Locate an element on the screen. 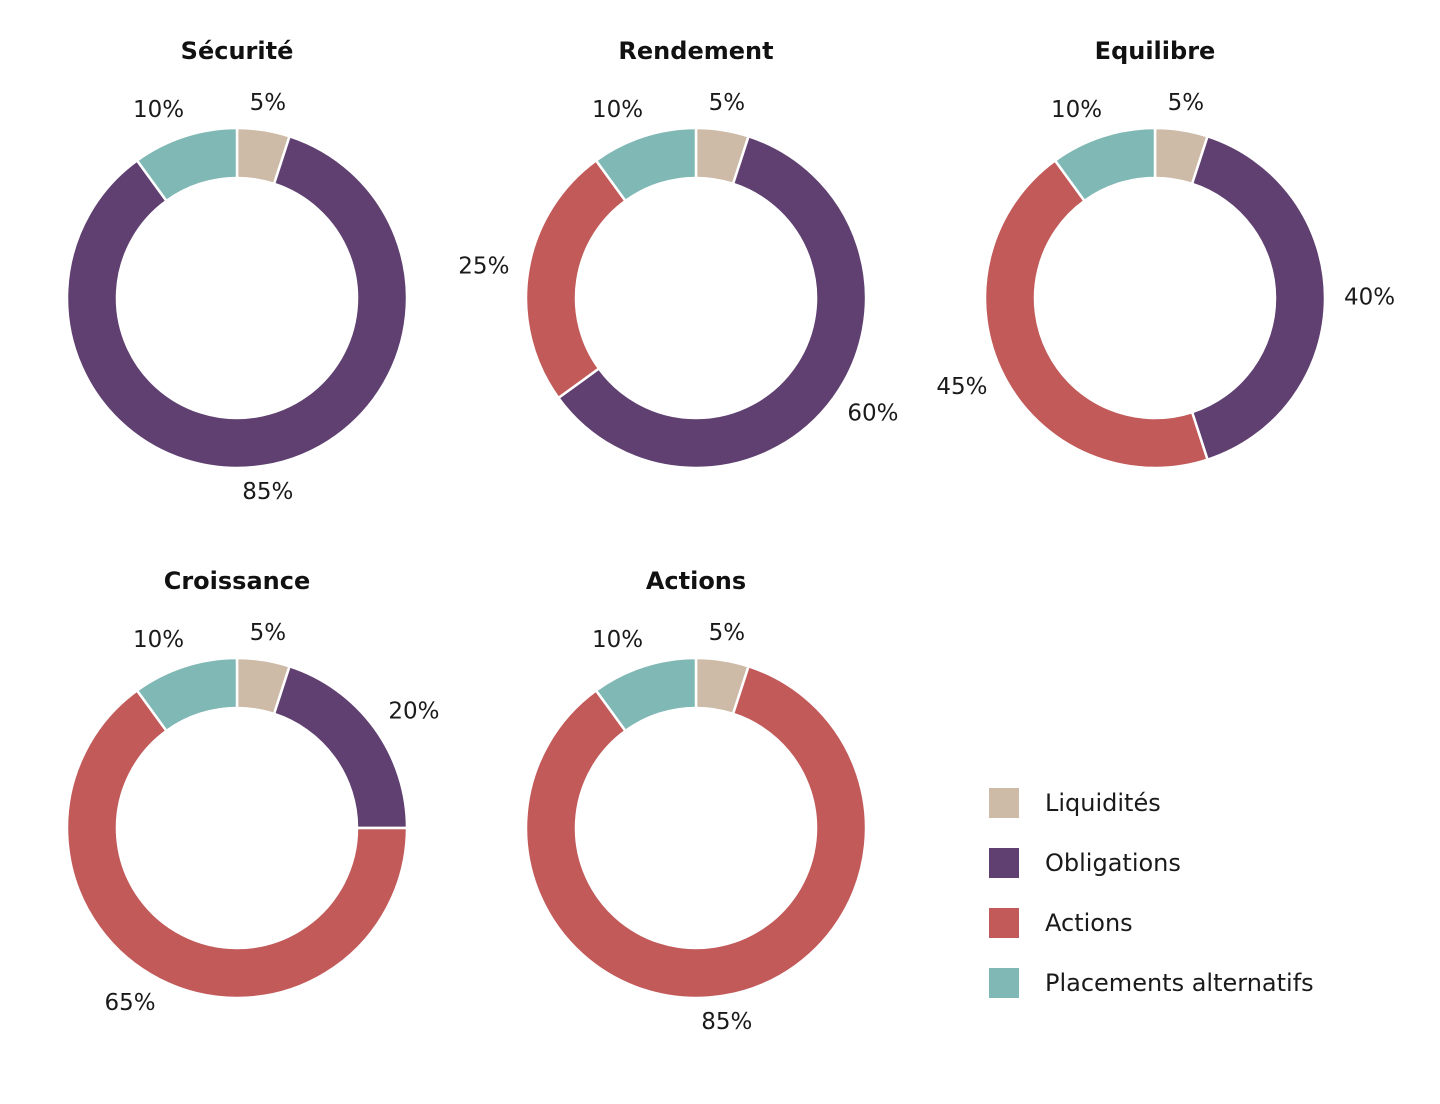 Image resolution: width=1440 pixels, height=1104 pixels. legend-label: Actions is located at coordinates (1089, 923).